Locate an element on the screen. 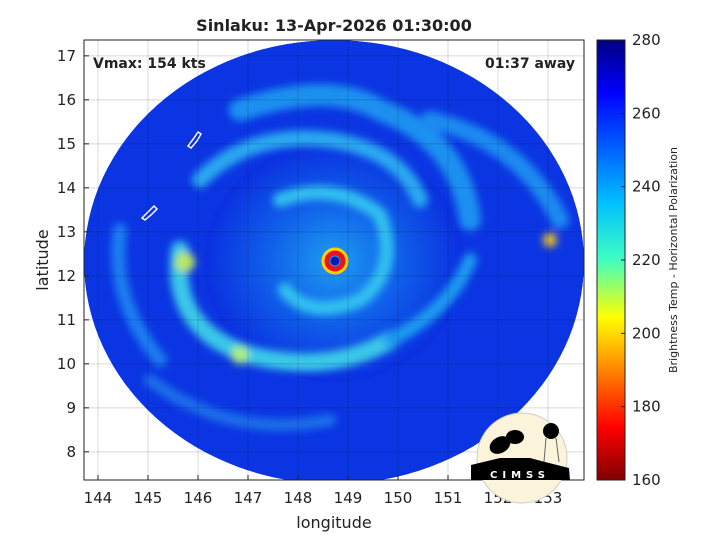 This screenshot has width=720, height=540. y-axis-label: latitude is located at coordinates (42, 259).